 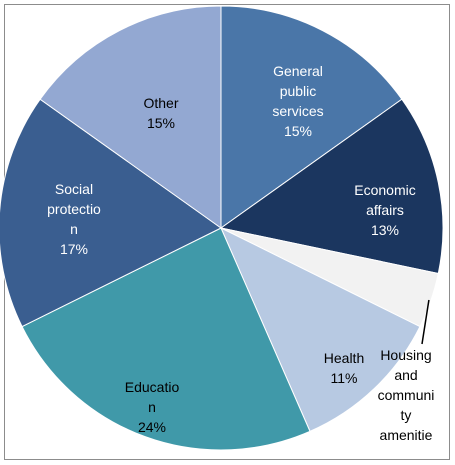 What do you see at coordinates (344, 378) in the screenshot?
I see `slice-percent-3: 11%` at bounding box center [344, 378].